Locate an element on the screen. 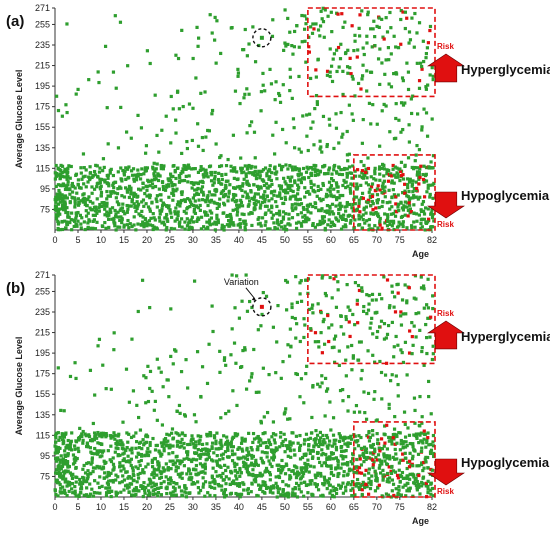 Image resolution: width=550 pixels, height=534 pixels. x-tick-label: 15 is located at coordinates (124, 240).